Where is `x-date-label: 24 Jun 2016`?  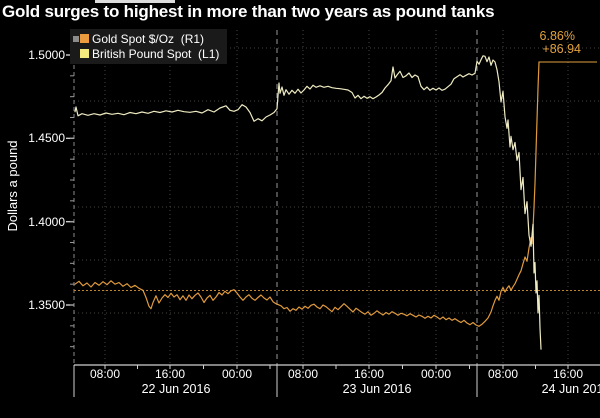
x-date-label: 24 Jun 2016 is located at coordinates (570, 389).